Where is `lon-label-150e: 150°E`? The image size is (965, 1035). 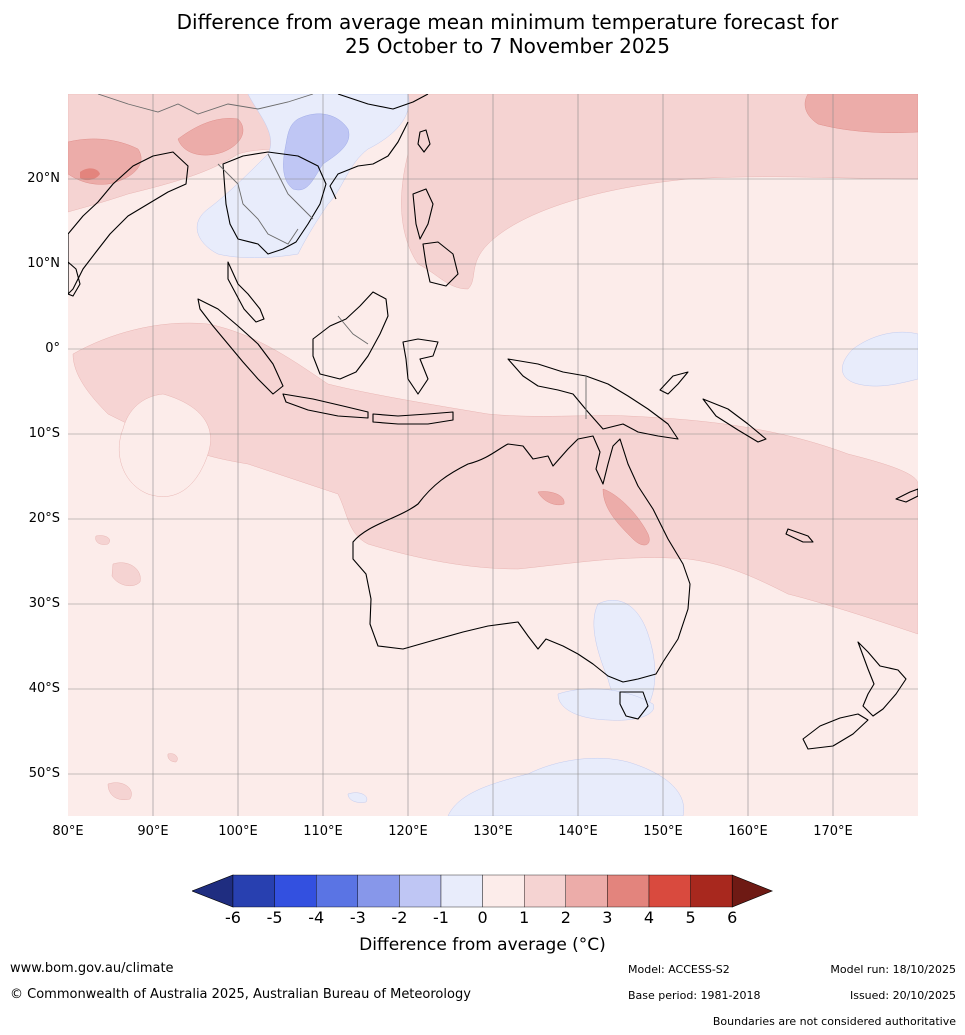
lon-label-150e: 150°E is located at coordinates (663, 831).